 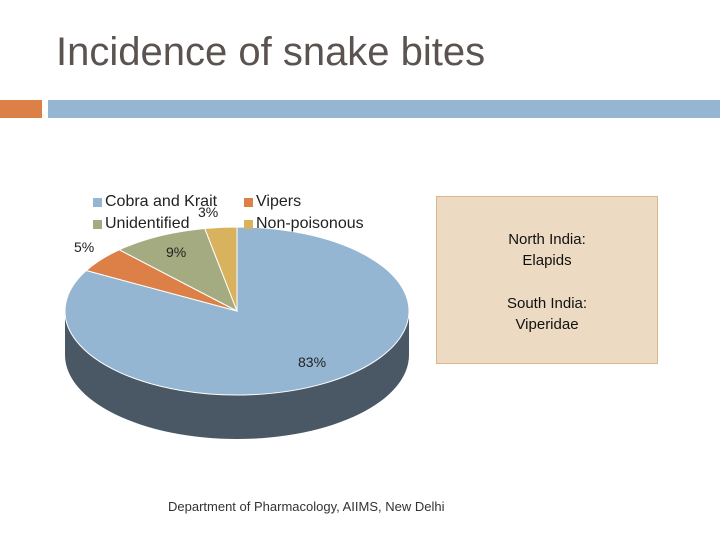 What do you see at coordinates (21, 109) in the screenshot?
I see `title-accent-bar-orange` at bounding box center [21, 109].